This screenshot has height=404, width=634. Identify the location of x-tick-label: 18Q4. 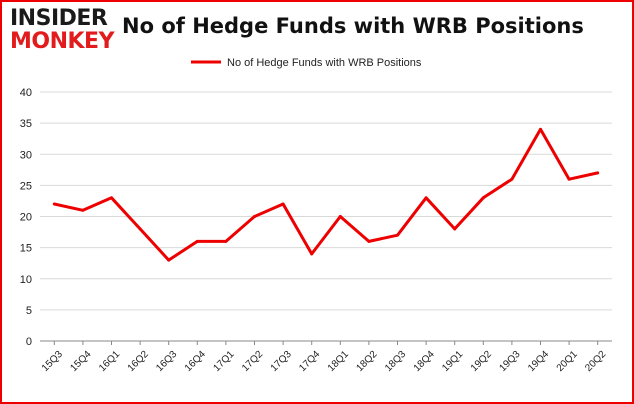
(424, 361).